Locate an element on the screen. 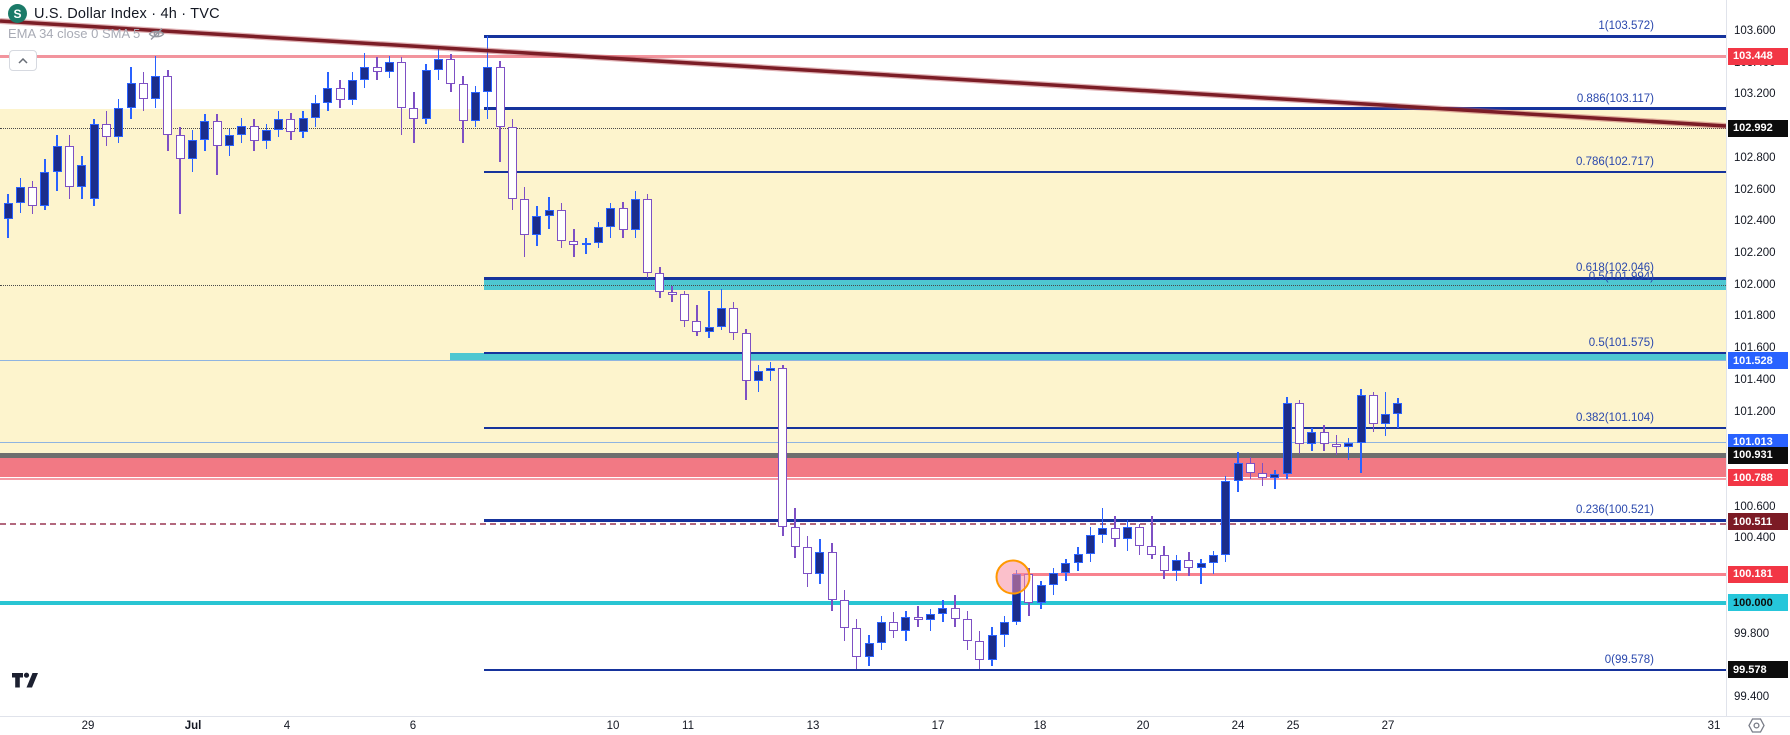 This screenshot has width=1790, height=735. indicator-legend: EMA 34 close 0 SMA 5 is located at coordinates (86, 33).